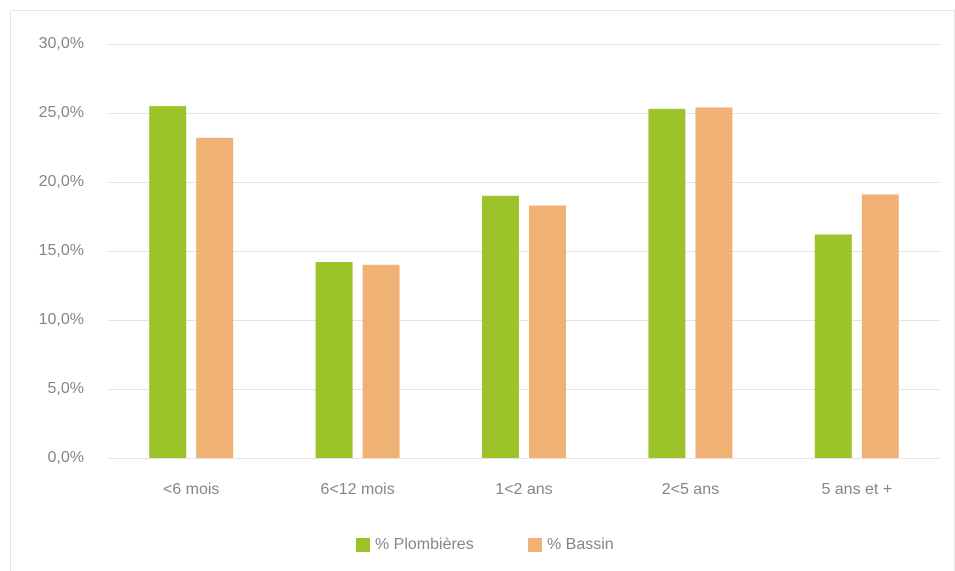  I want to click on y-tick-label: 30,0%, so click(61, 43).